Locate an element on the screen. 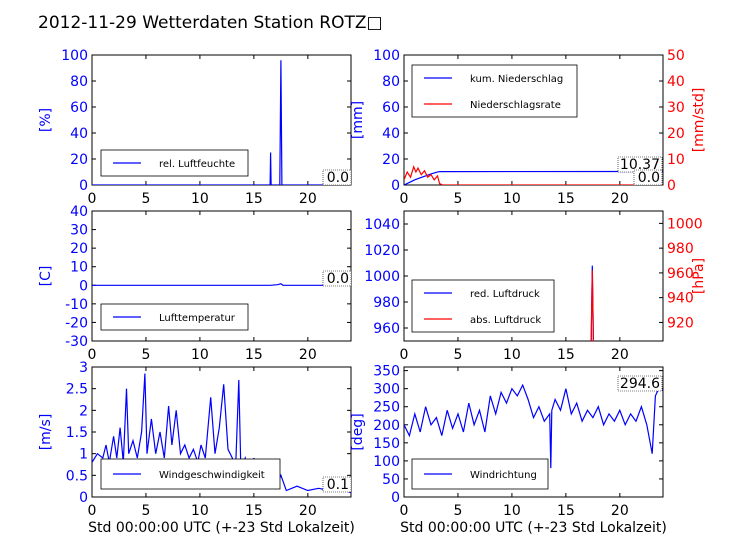  y-axis-label: [deg] is located at coordinates (358, 431).